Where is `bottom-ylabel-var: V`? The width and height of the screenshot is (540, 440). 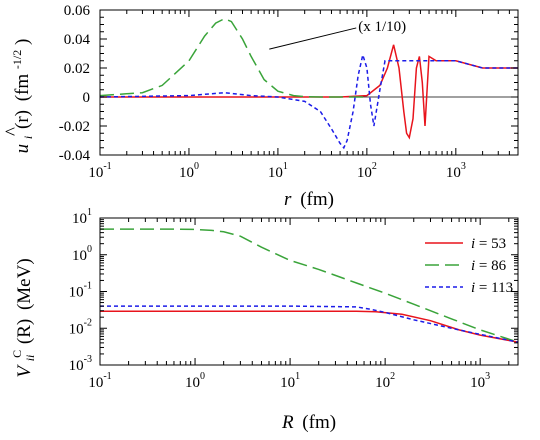
bottom-ylabel-var: V is located at coordinates (24, 371).